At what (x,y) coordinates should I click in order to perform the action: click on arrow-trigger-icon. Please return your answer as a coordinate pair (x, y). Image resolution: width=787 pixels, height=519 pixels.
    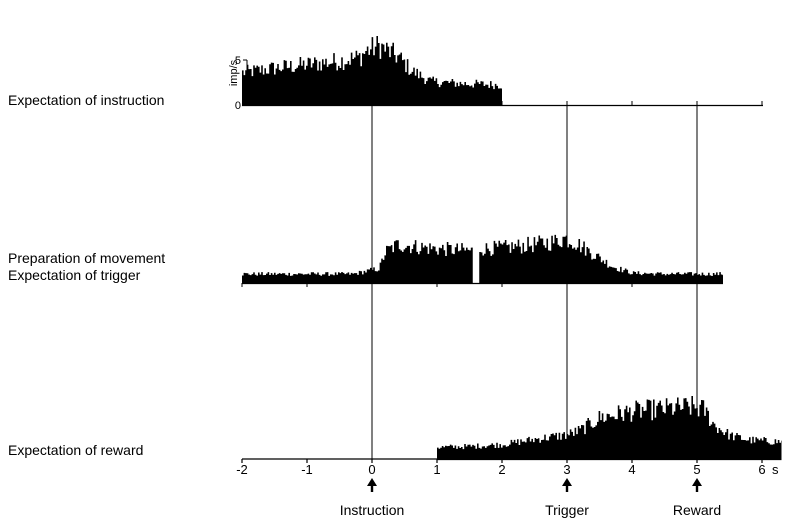
    Looking at the image, I should click on (567, 482).